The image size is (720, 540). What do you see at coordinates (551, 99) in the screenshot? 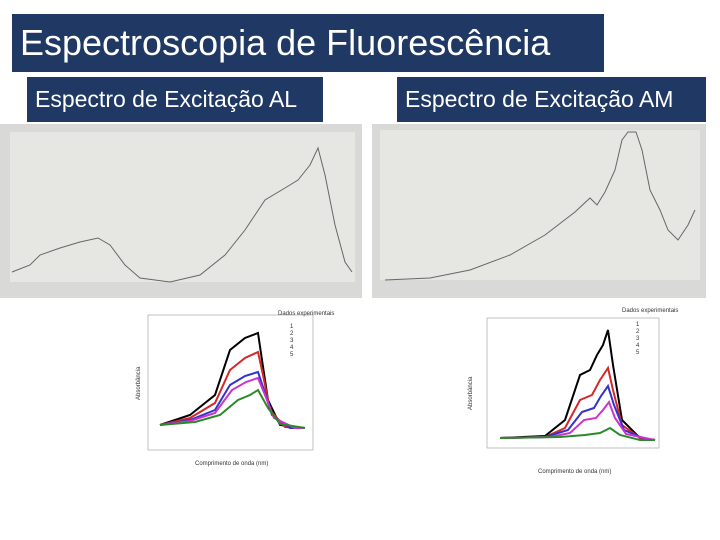
I see `panel-heading: Espectro de Excitação AM` at bounding box center [551, 99].